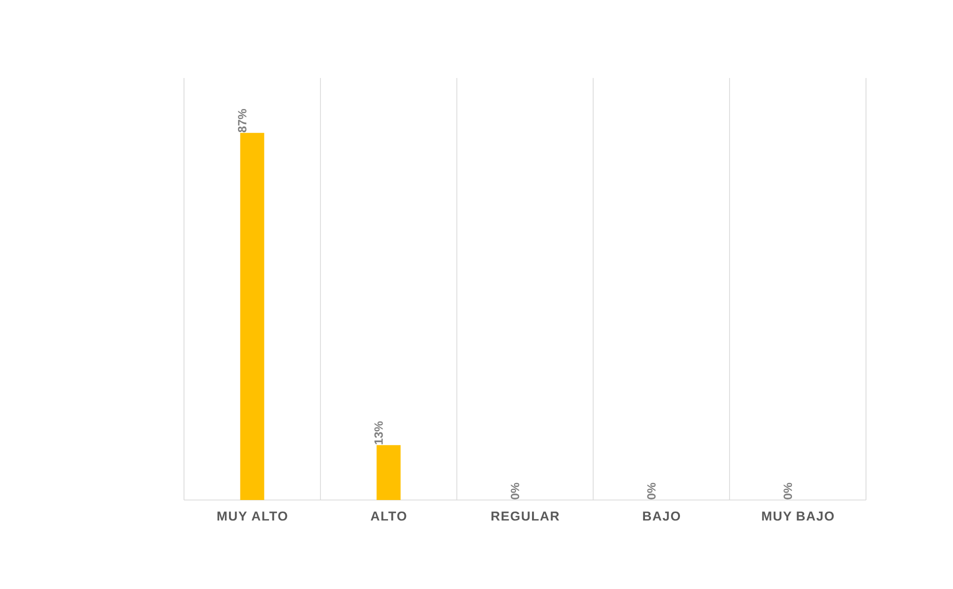  Describe the element at coordinates (242, 120) in the screenshot. I see `data-label: 87%` at that location.